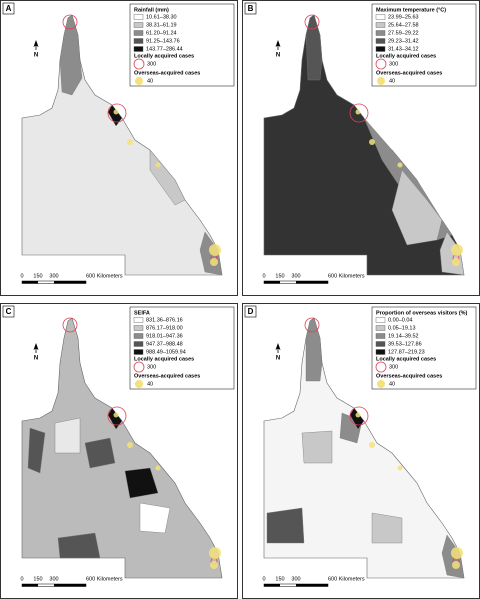 The height and width of the screenshot is (599, 480). What do you see at coordinates (251, 311) in the screenshot?
I see `panel-letter: D` at bounding box center [251, 311].